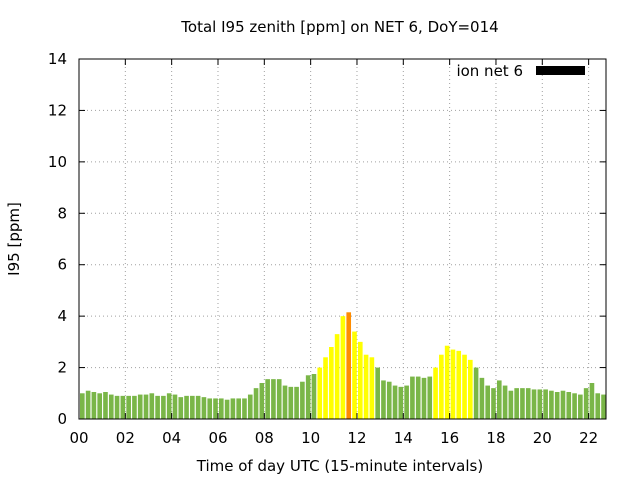 The image size is (640, 480). What do you see at coordinates (264, 438) in the screenshot?
I see `x-tick-label: 08` at bounding box center [264, 438].